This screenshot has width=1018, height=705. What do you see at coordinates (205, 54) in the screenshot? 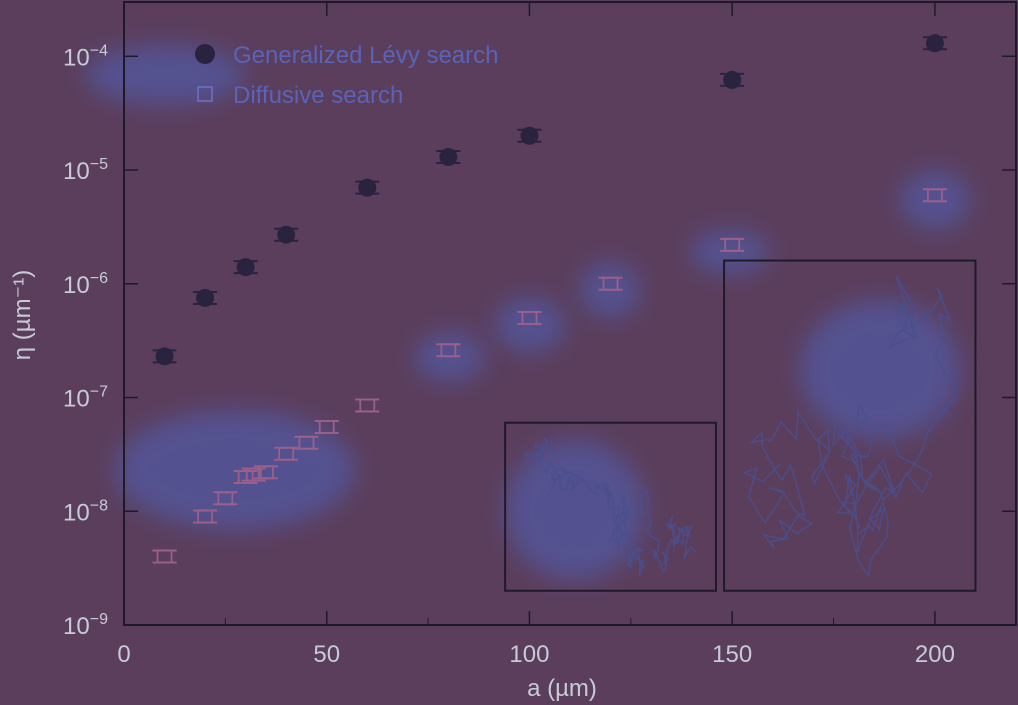
I see `legend-marker-levy` at bounding box center [205, 54].